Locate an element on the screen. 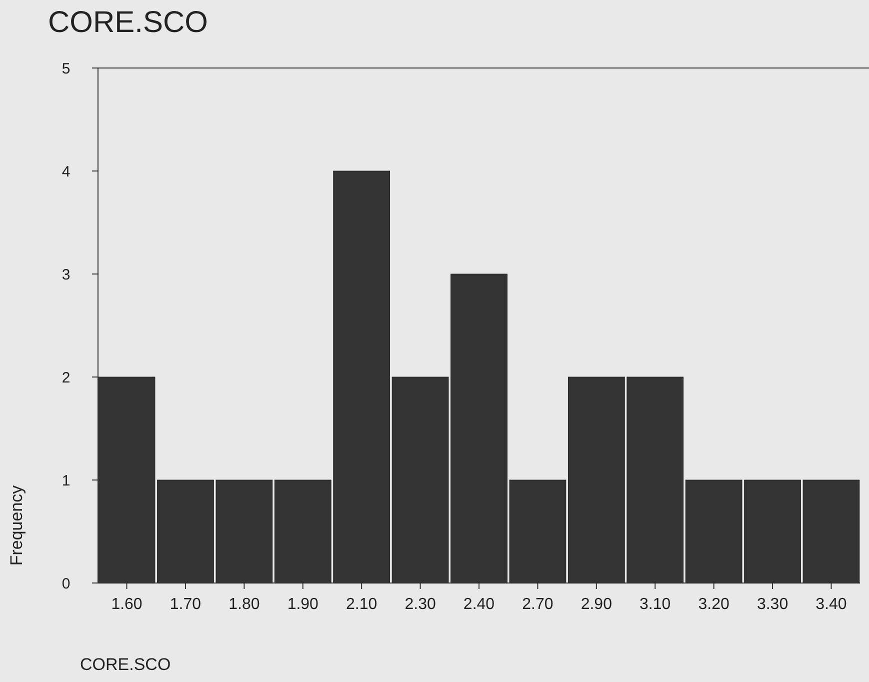  y-tick-label: 2 is located at coordinates (66, 377).